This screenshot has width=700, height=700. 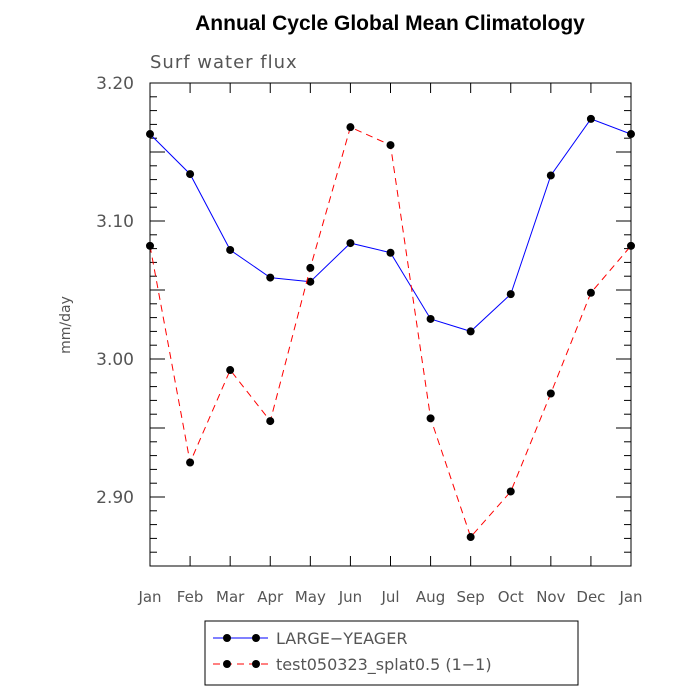 What do you see at coordinates (115, 360) in the screenshot?
I see `y-tick-label: 3.00` at bounding box center [115, 360].